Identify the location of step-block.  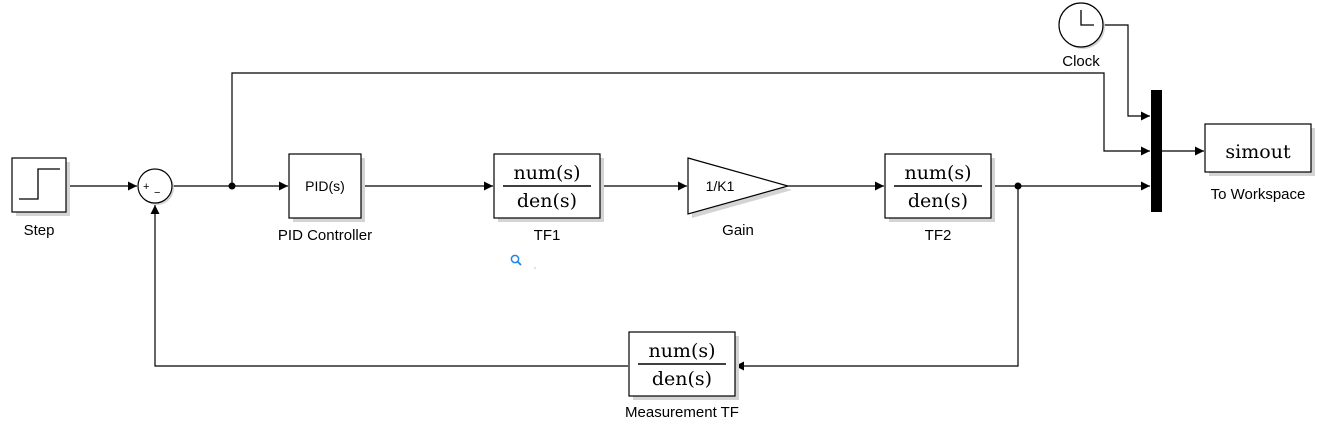
(40, 186).